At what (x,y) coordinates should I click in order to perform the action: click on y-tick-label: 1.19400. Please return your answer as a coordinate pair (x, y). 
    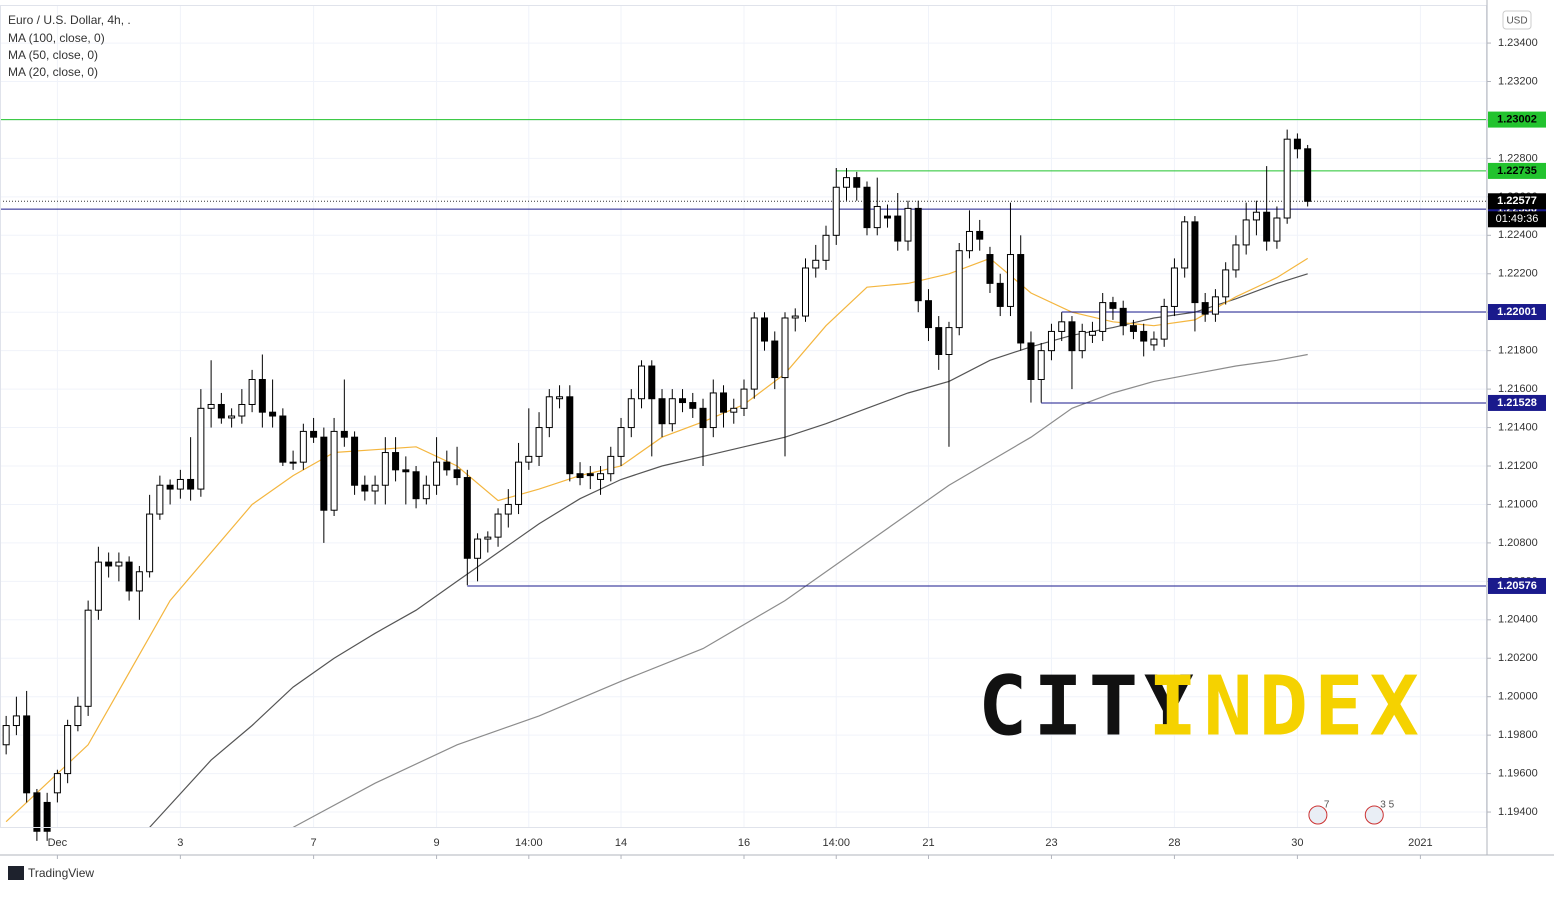
    Looking at the image, I should click on (1518, 812).